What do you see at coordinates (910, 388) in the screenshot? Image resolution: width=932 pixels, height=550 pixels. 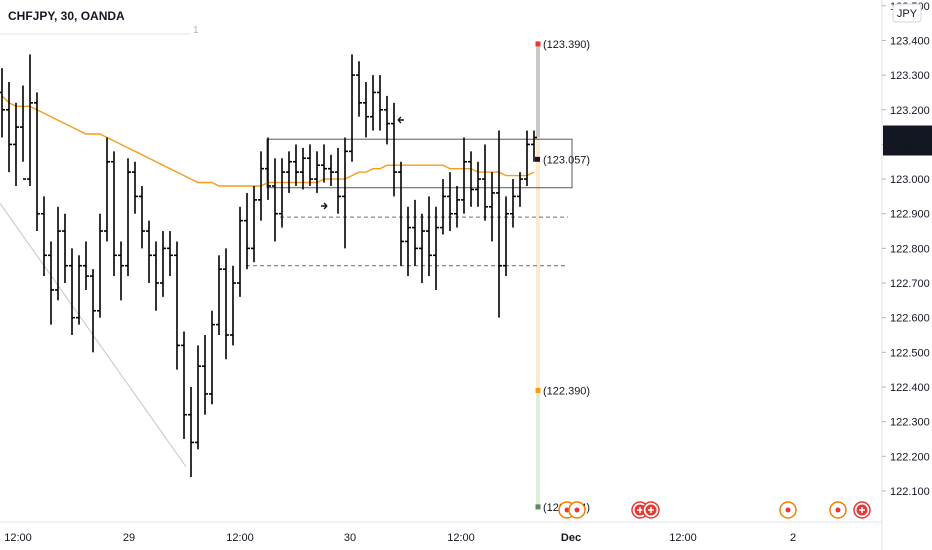 I see `price-tick-label: 122.400` at bounding box center [910, 388].